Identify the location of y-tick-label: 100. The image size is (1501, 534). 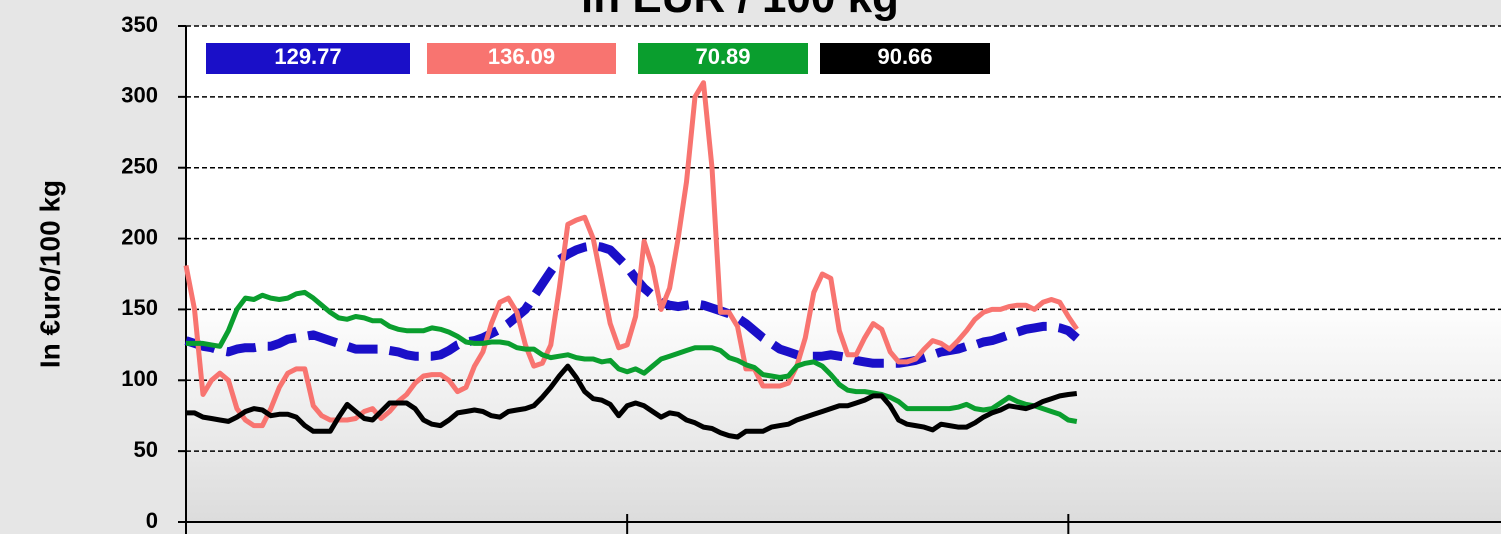
(139, 378).